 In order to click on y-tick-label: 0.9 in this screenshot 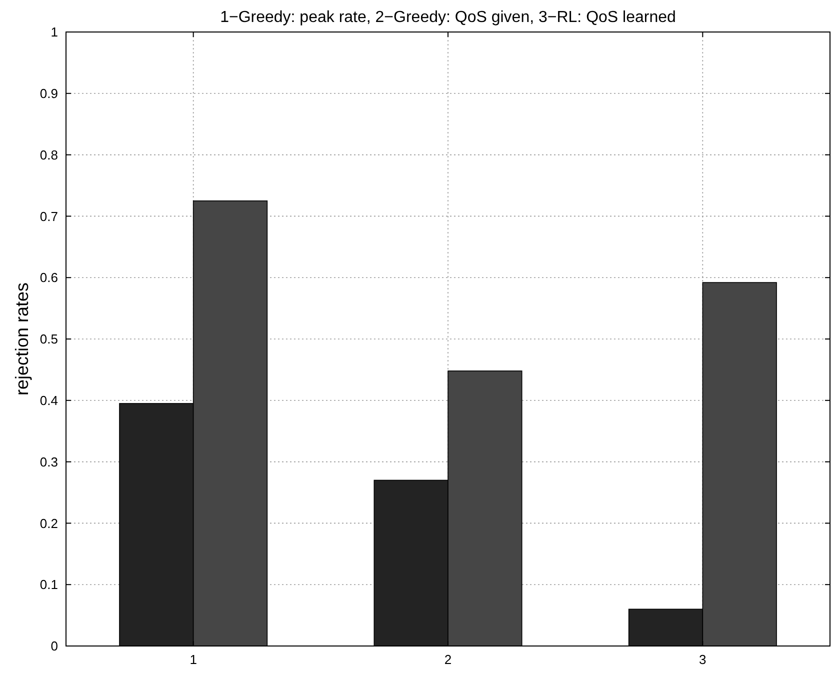, I will do `click(49, 93)`.